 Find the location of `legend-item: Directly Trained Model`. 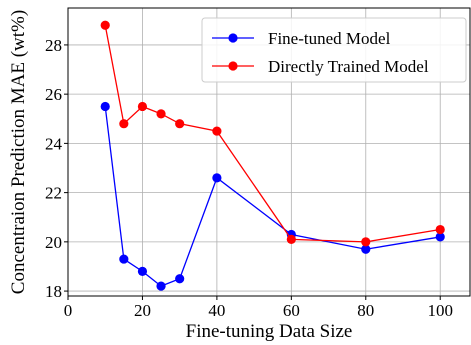

legend-item: Directly Trained Model is located at coordinates (320, 66).